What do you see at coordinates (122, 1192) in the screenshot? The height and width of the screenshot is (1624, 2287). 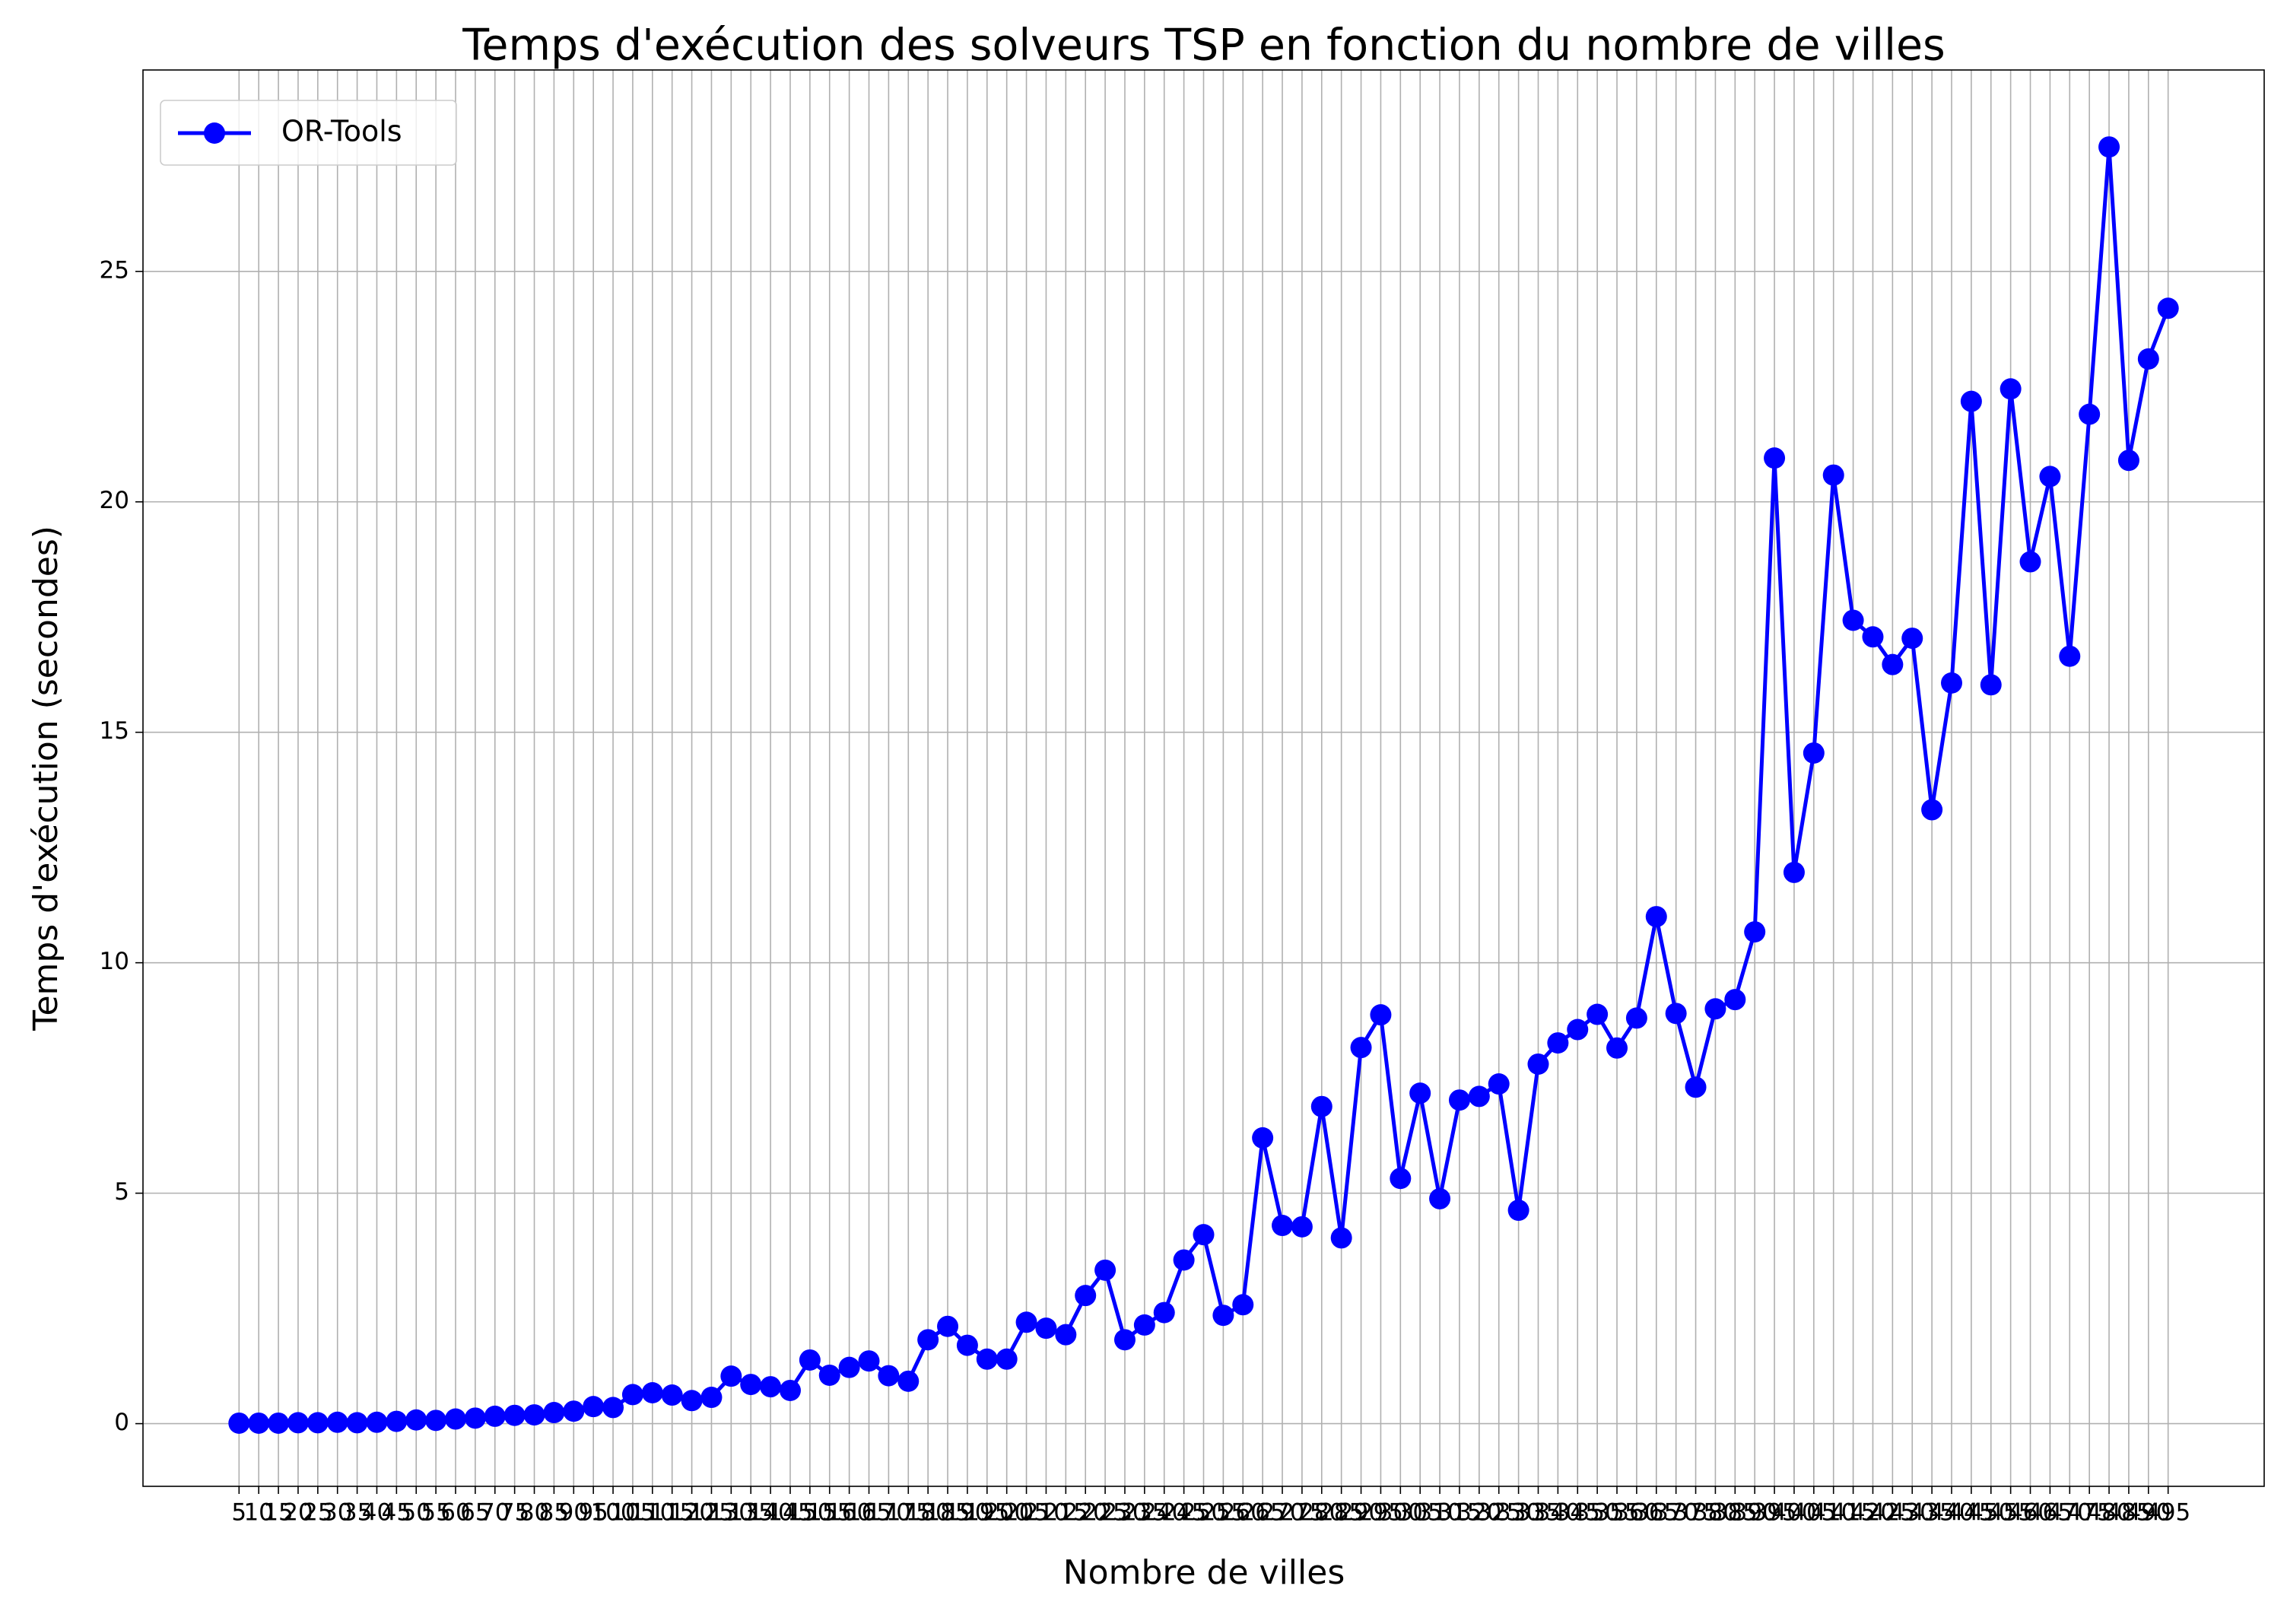 I see `y-tick-label: 5` at bounding box center [122, 1192].